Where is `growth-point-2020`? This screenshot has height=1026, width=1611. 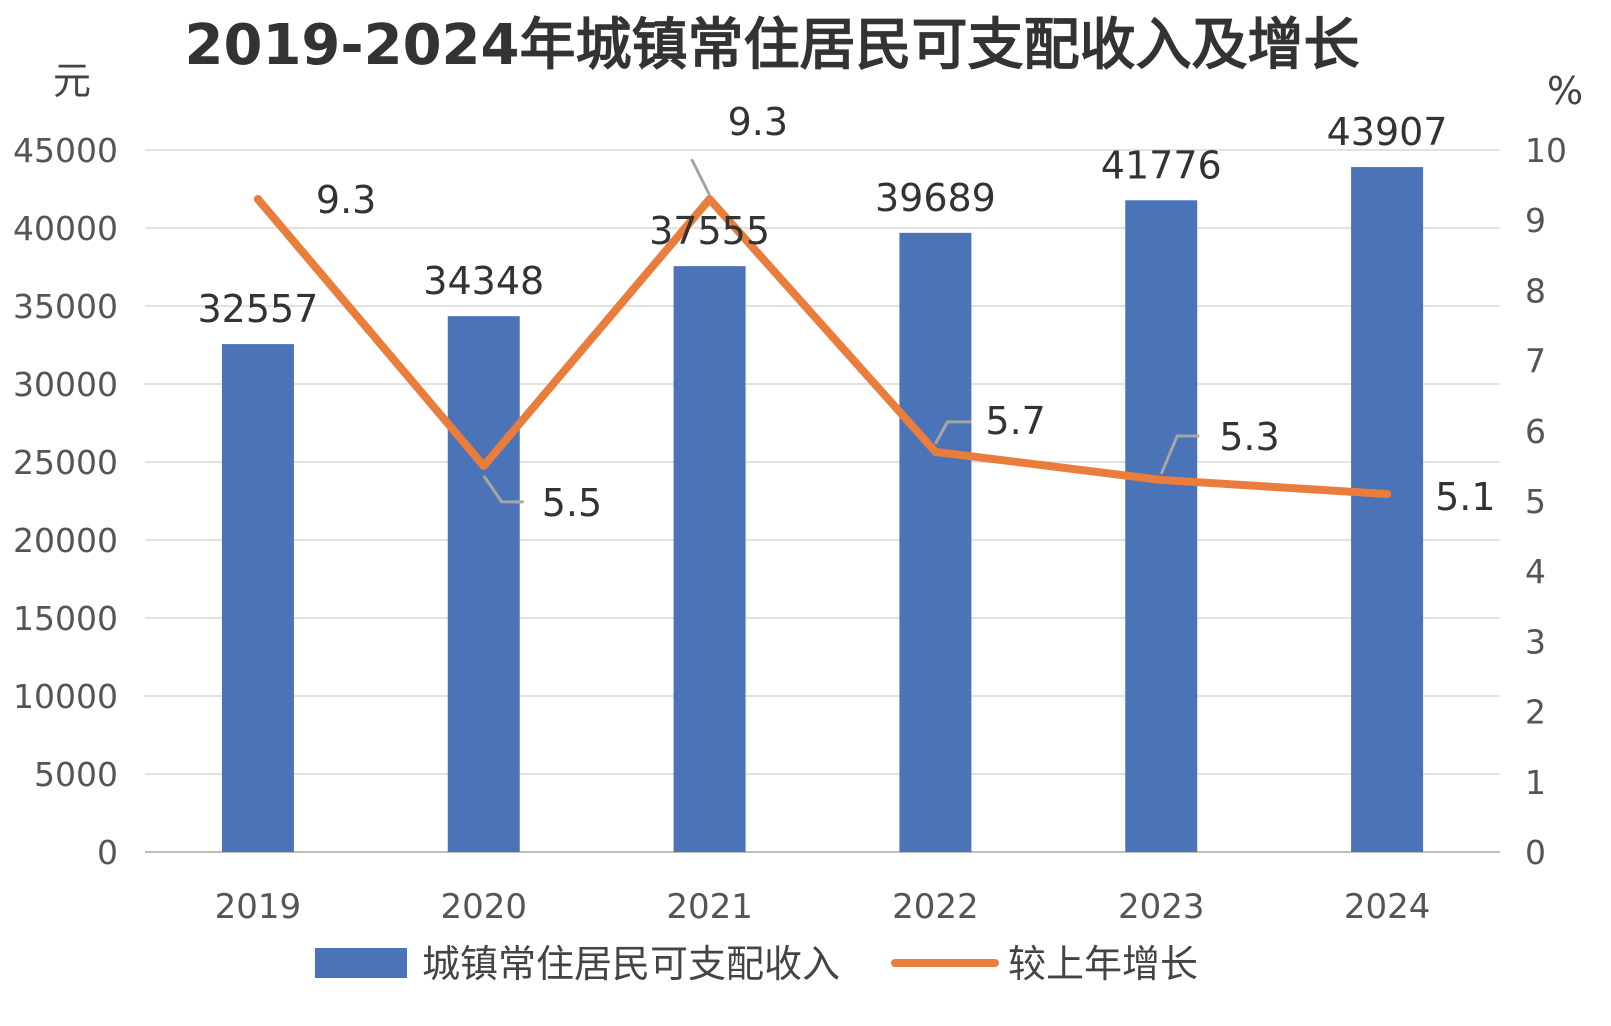 growth-point-2020 is located at coordinates (483, 465).